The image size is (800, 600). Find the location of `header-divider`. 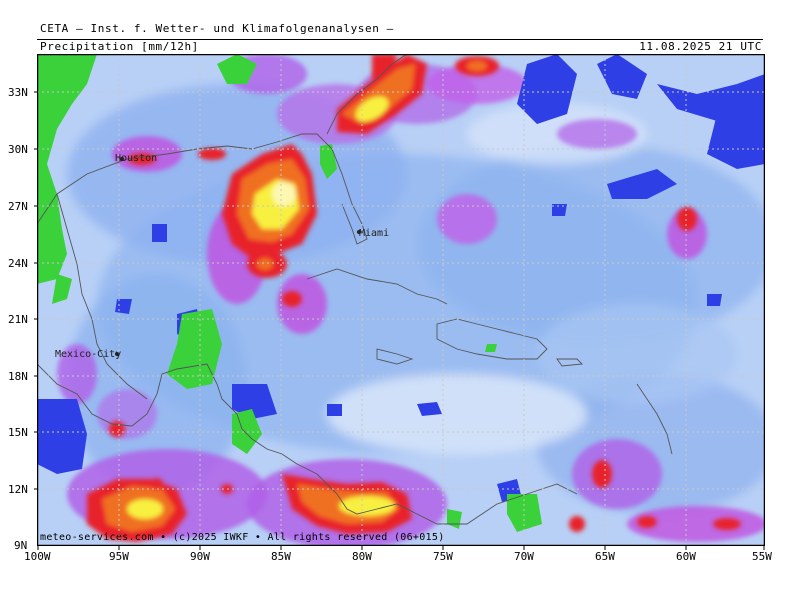

header-divider is located at coordinates (400, 39).